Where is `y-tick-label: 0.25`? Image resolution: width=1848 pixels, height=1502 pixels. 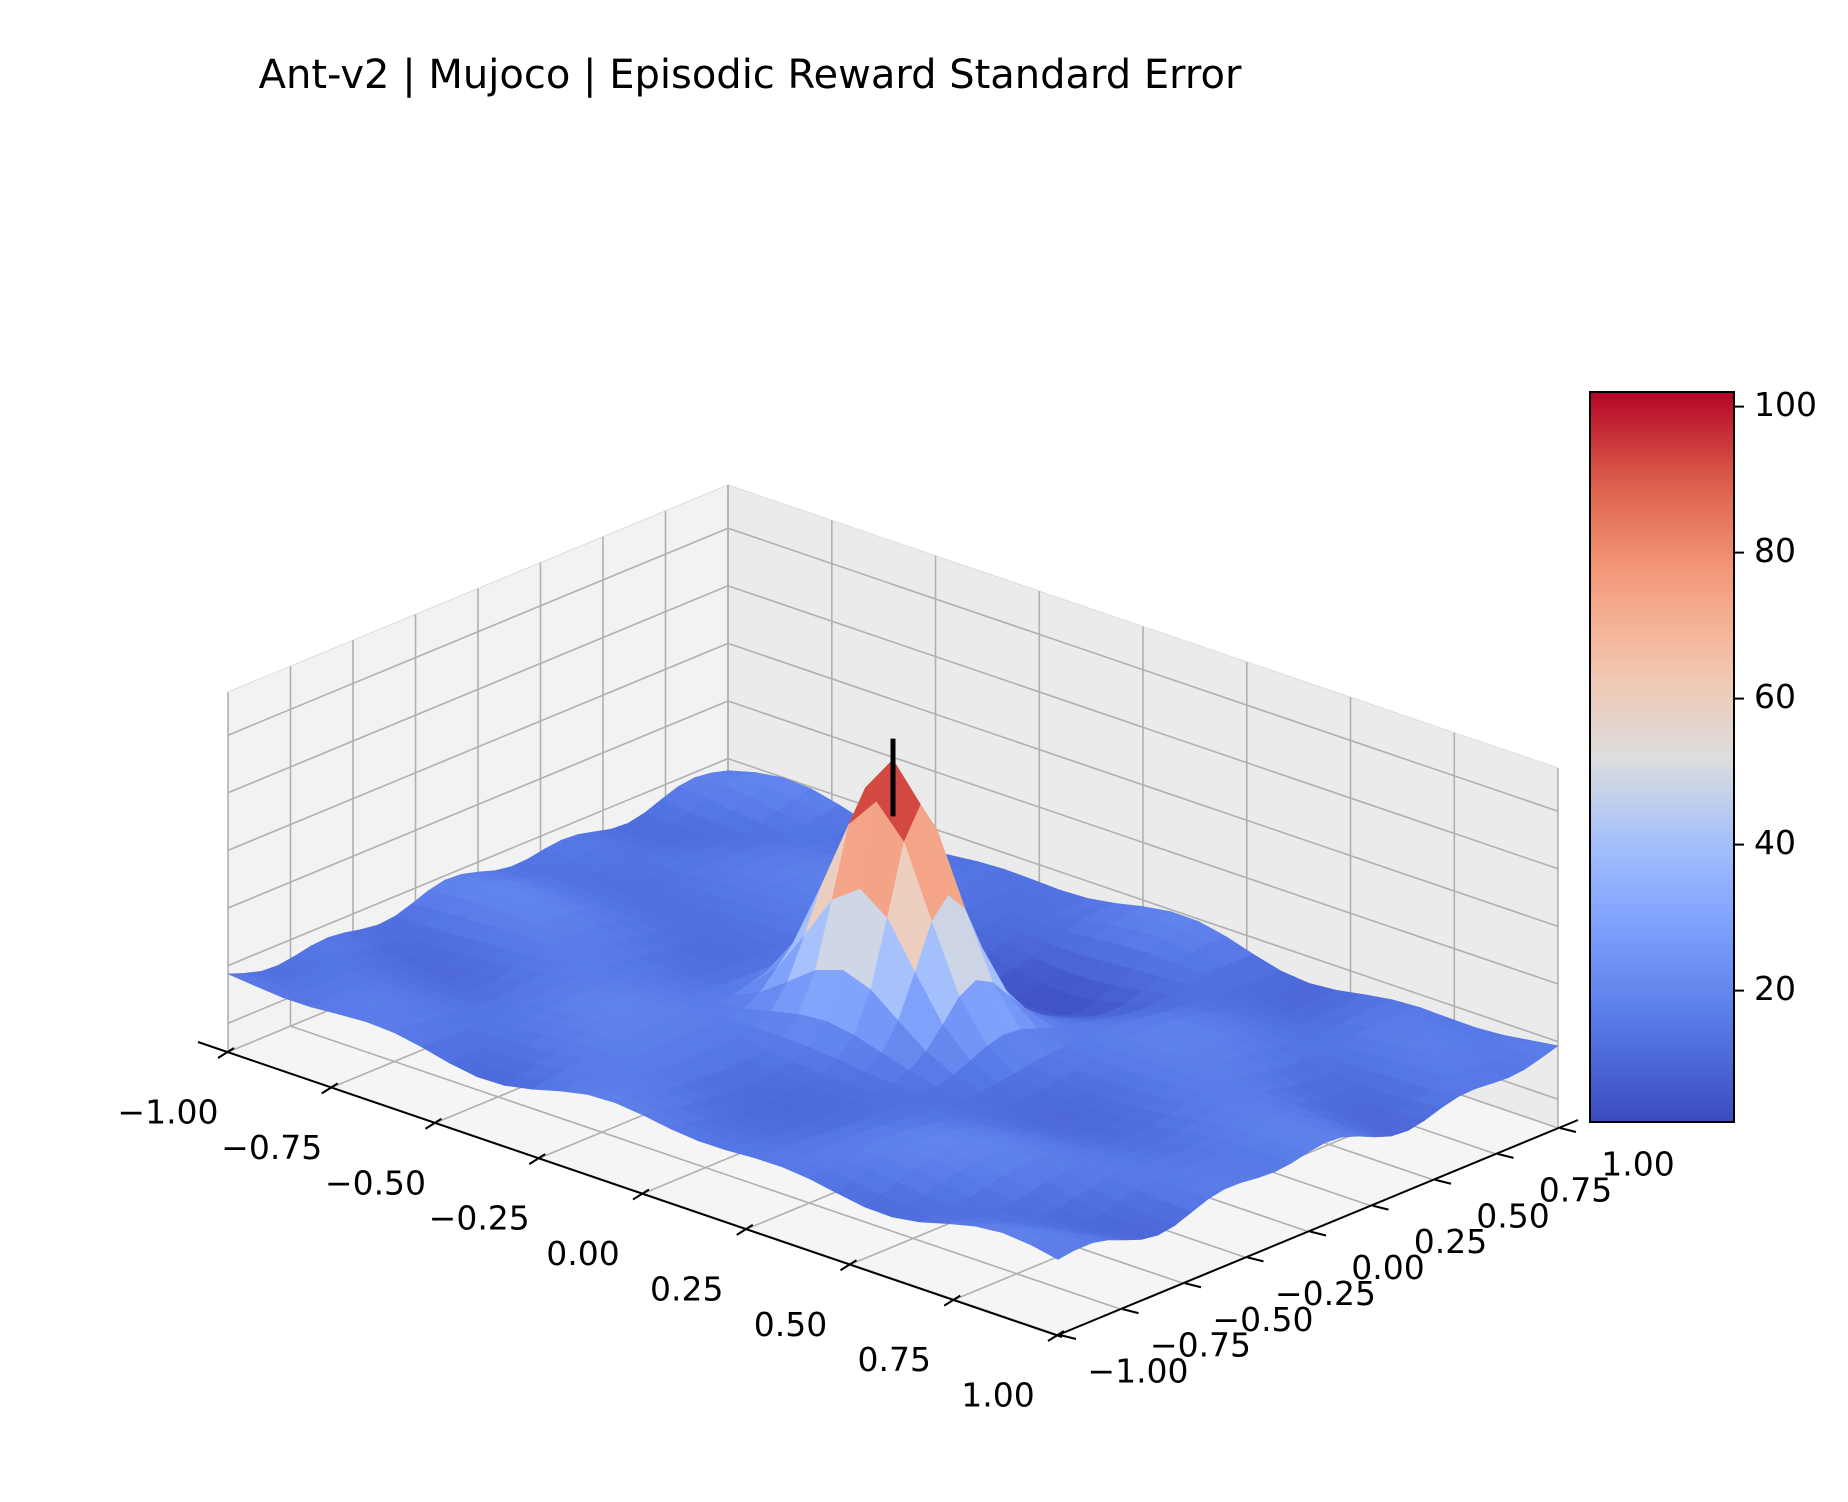 y-tick-label: 0.25 is located at coordinates (1450, 1241).